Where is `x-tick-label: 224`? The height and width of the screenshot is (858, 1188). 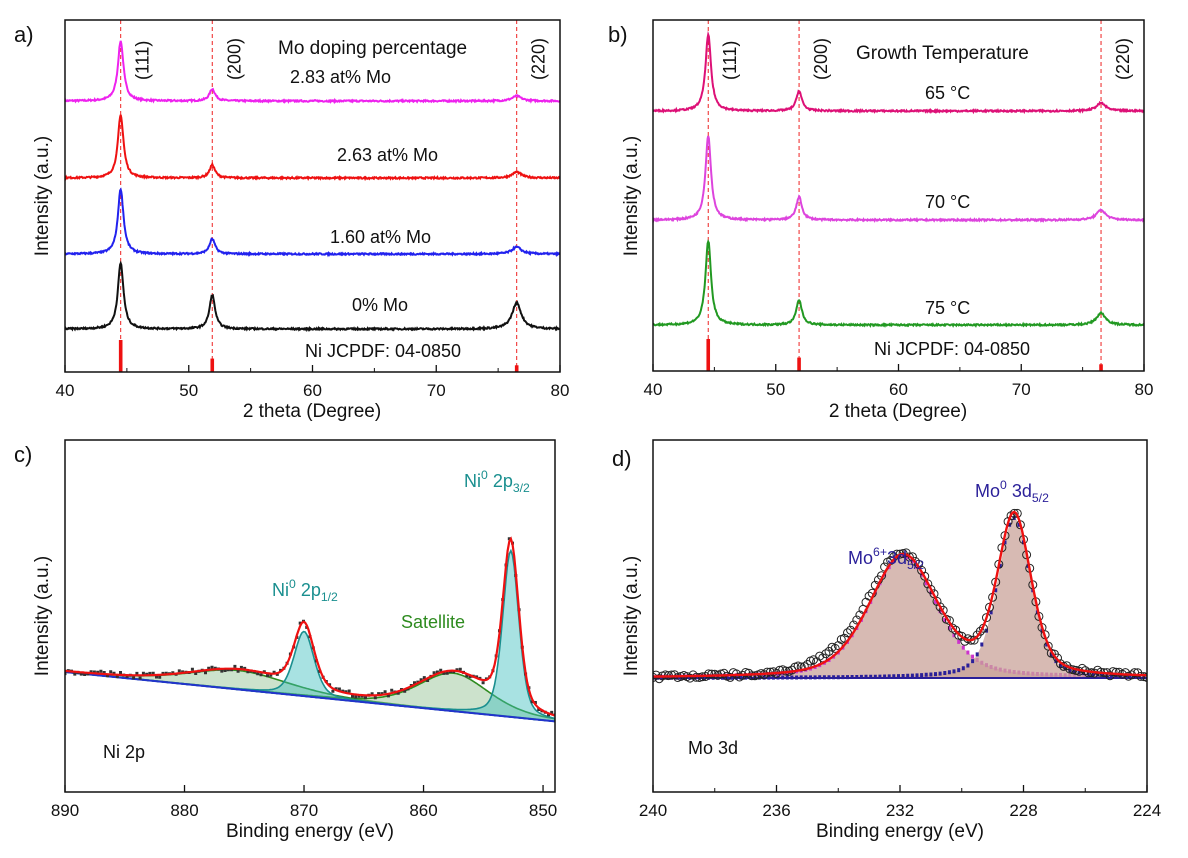 x-tick-label: 224 is located at coordinates (1147, 810).